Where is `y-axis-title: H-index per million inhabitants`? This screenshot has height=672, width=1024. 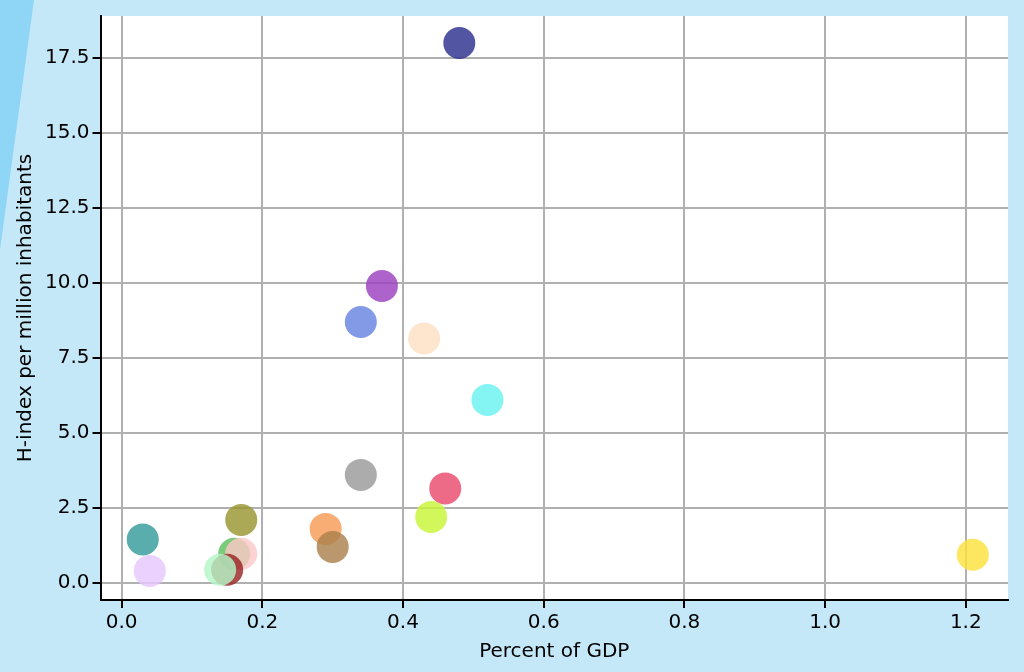 y-axis-title: H-index per million inhabitants is located at coordinates (24, 308).